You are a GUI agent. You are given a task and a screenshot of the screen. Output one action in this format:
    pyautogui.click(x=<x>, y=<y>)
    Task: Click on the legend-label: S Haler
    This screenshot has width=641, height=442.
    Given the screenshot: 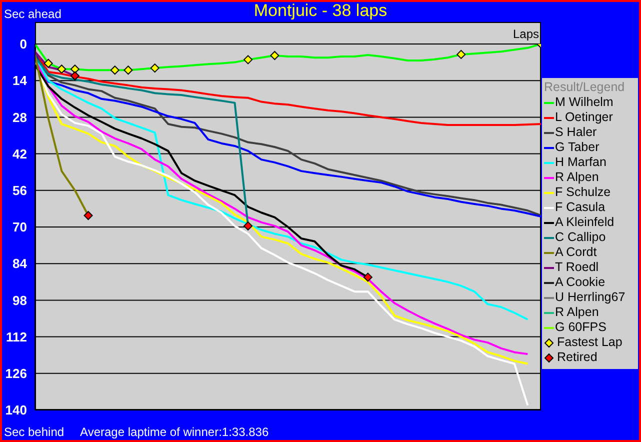 What is the action you would take?
    pyautogui.click(x=576, y=132)
    